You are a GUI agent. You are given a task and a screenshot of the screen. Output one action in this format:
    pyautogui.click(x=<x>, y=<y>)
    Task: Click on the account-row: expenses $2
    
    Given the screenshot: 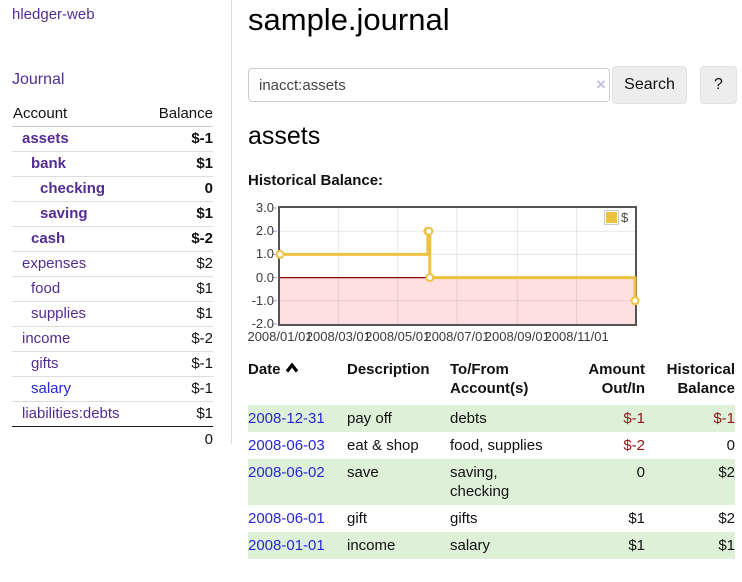 What is the action you would take?
    pyautogui.click(x=112, y=264)
    